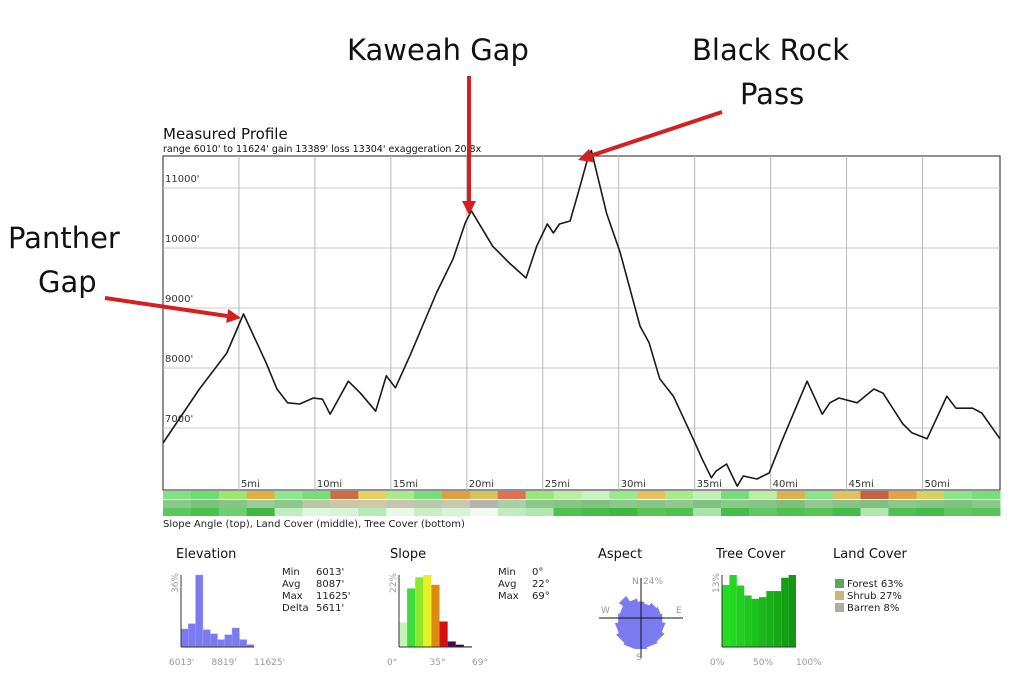 Image resolution: width=1024 pixels, height=687 pixels. What do you see at coordinates (438, 663) in the screenshot?
I see `histogram-x-tick: 35°` at bounding box center [438, 663].